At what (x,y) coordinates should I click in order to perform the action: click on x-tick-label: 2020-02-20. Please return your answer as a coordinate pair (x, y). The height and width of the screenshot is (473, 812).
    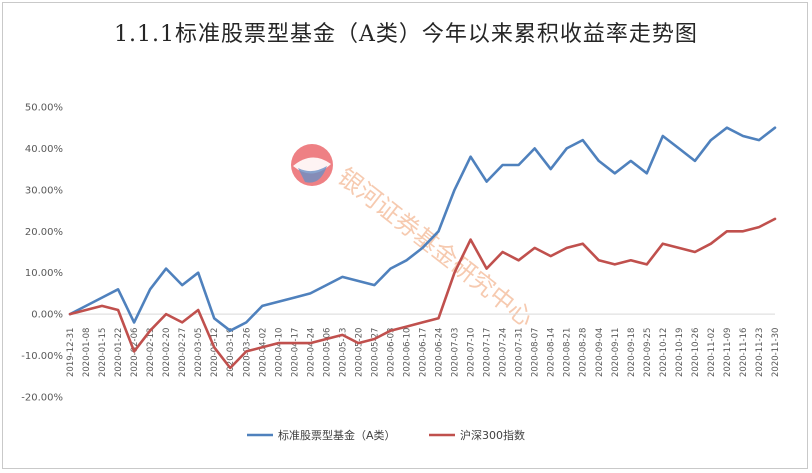
    Looking at the image, I should click on (167, 352).